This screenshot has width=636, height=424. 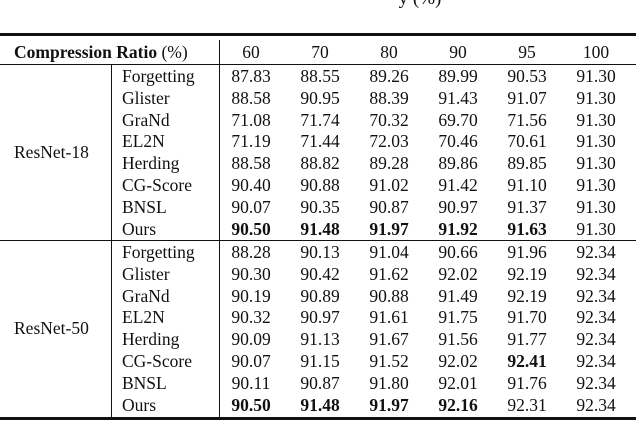 What do you see at coordinates (527, 206) in the screenshot?
I see `value-cell: 91.37` at bounding box center [527, 206].